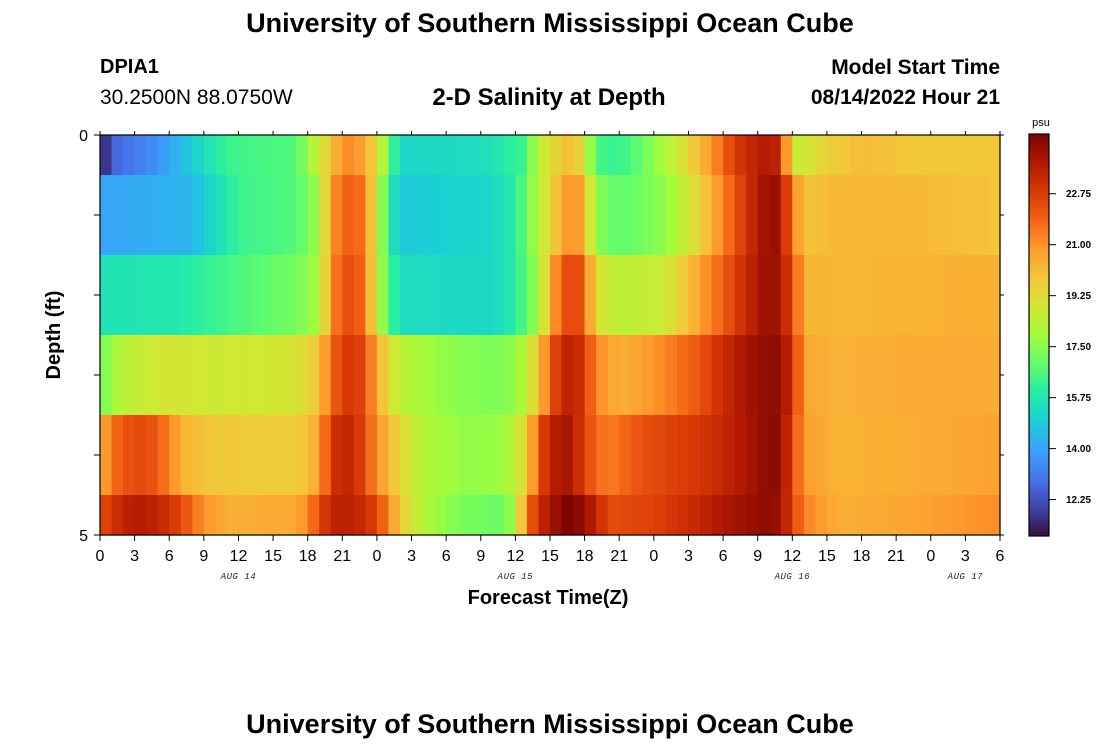 The width and height of the screenshot is (1100, 750). I want to click on colorbar: psu 12.25 14.00 15.75 17.50 19.25 21.00 22.75, so click(1059, 327).